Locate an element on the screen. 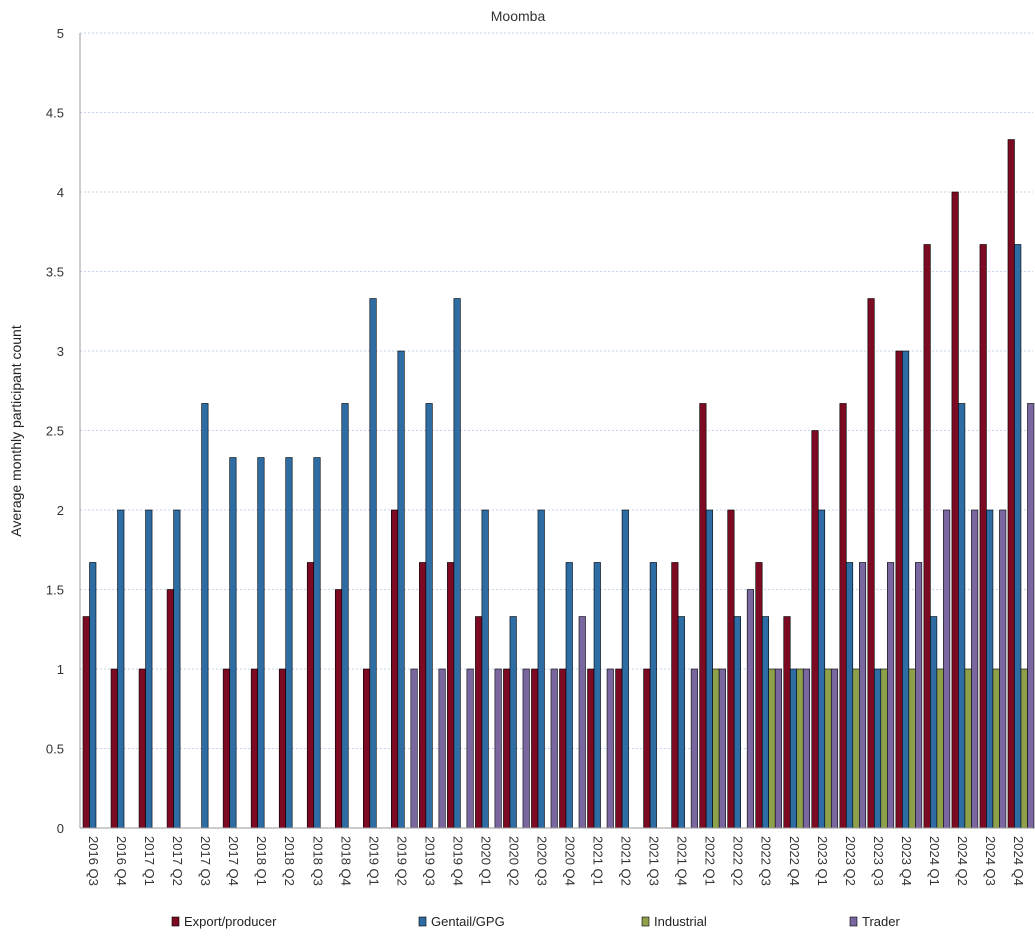 The width and height of the screenshot is (1035, 940). x-tick-label: 2016 Q4 is located at coordinates (121, 861).